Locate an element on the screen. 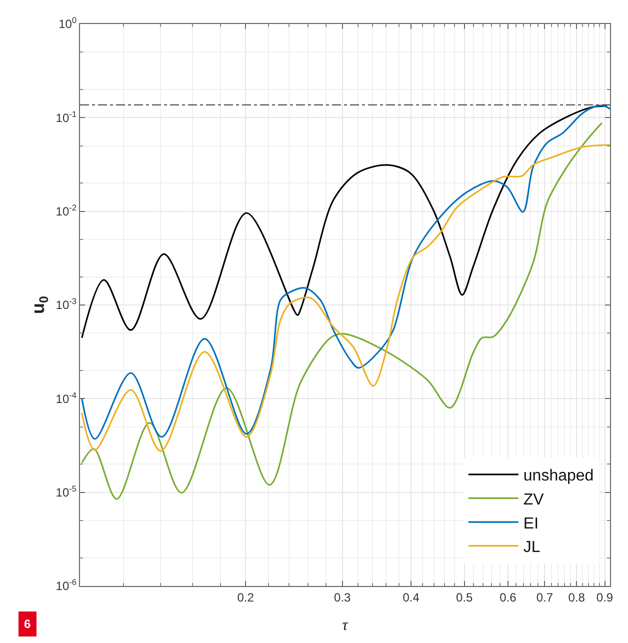 This screenshot has height=643, width=628. y-tick-label: 10$^{0}$ is located at coordinates (67, 23).